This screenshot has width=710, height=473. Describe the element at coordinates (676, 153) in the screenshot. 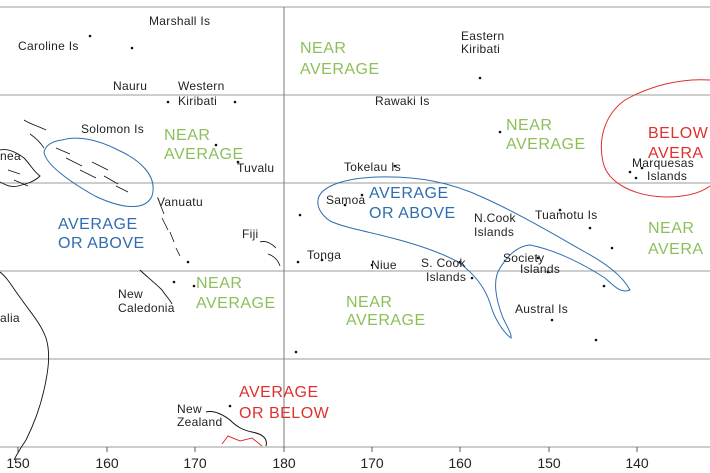

I see `zone-below-average-2: AVERA` at that location.